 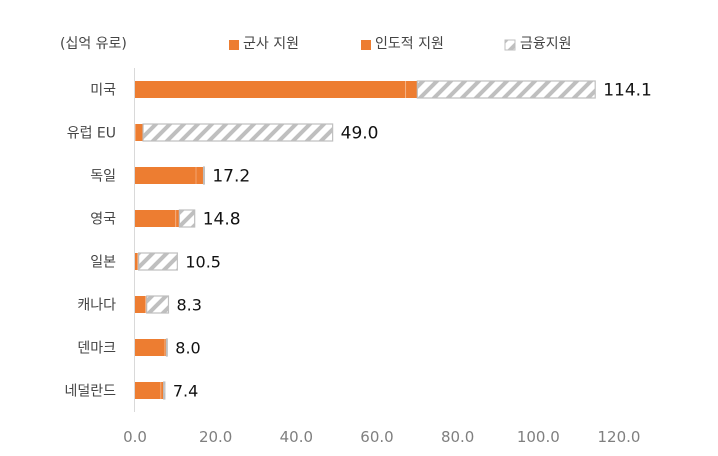 I want to click on total-value-label: 10.5, so click(x=203, y=262).